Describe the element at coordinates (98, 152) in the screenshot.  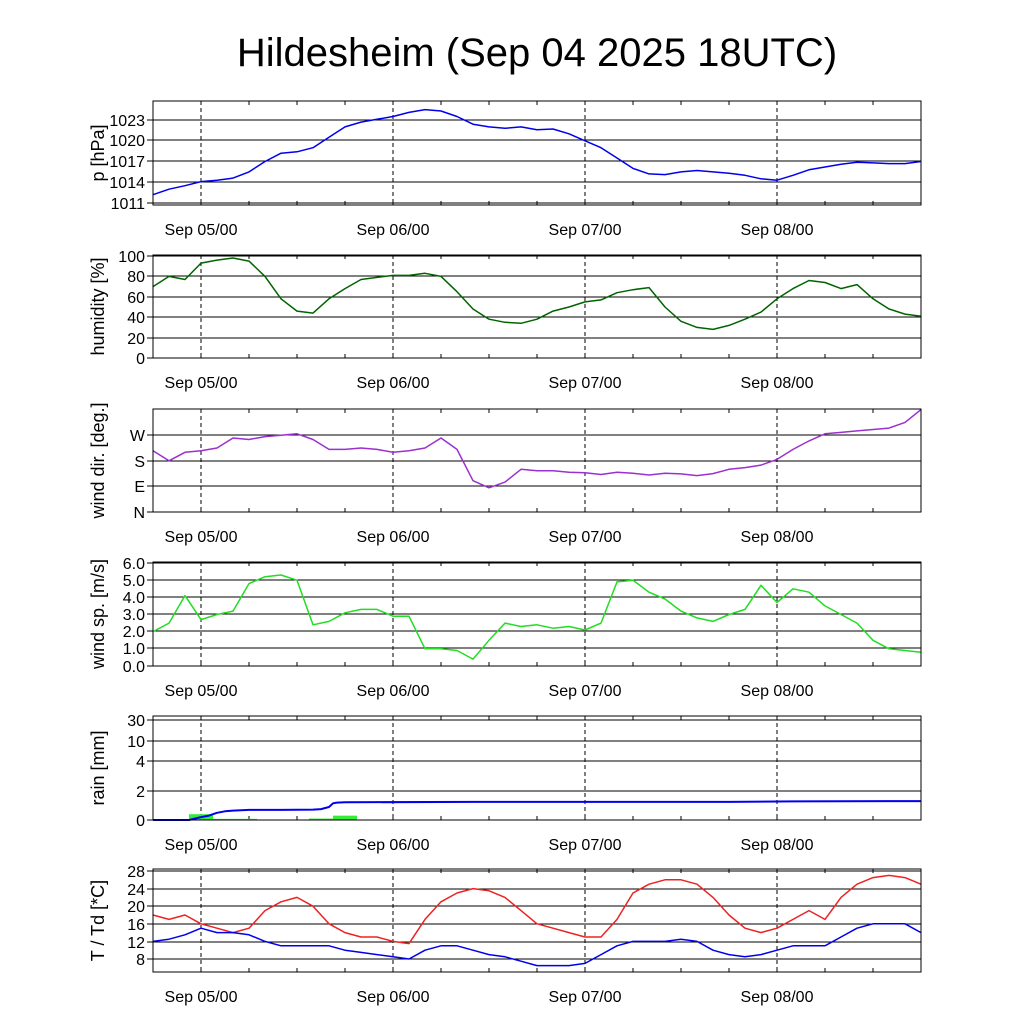
I see `pressure-axis-label: p [hPa]` at that location.